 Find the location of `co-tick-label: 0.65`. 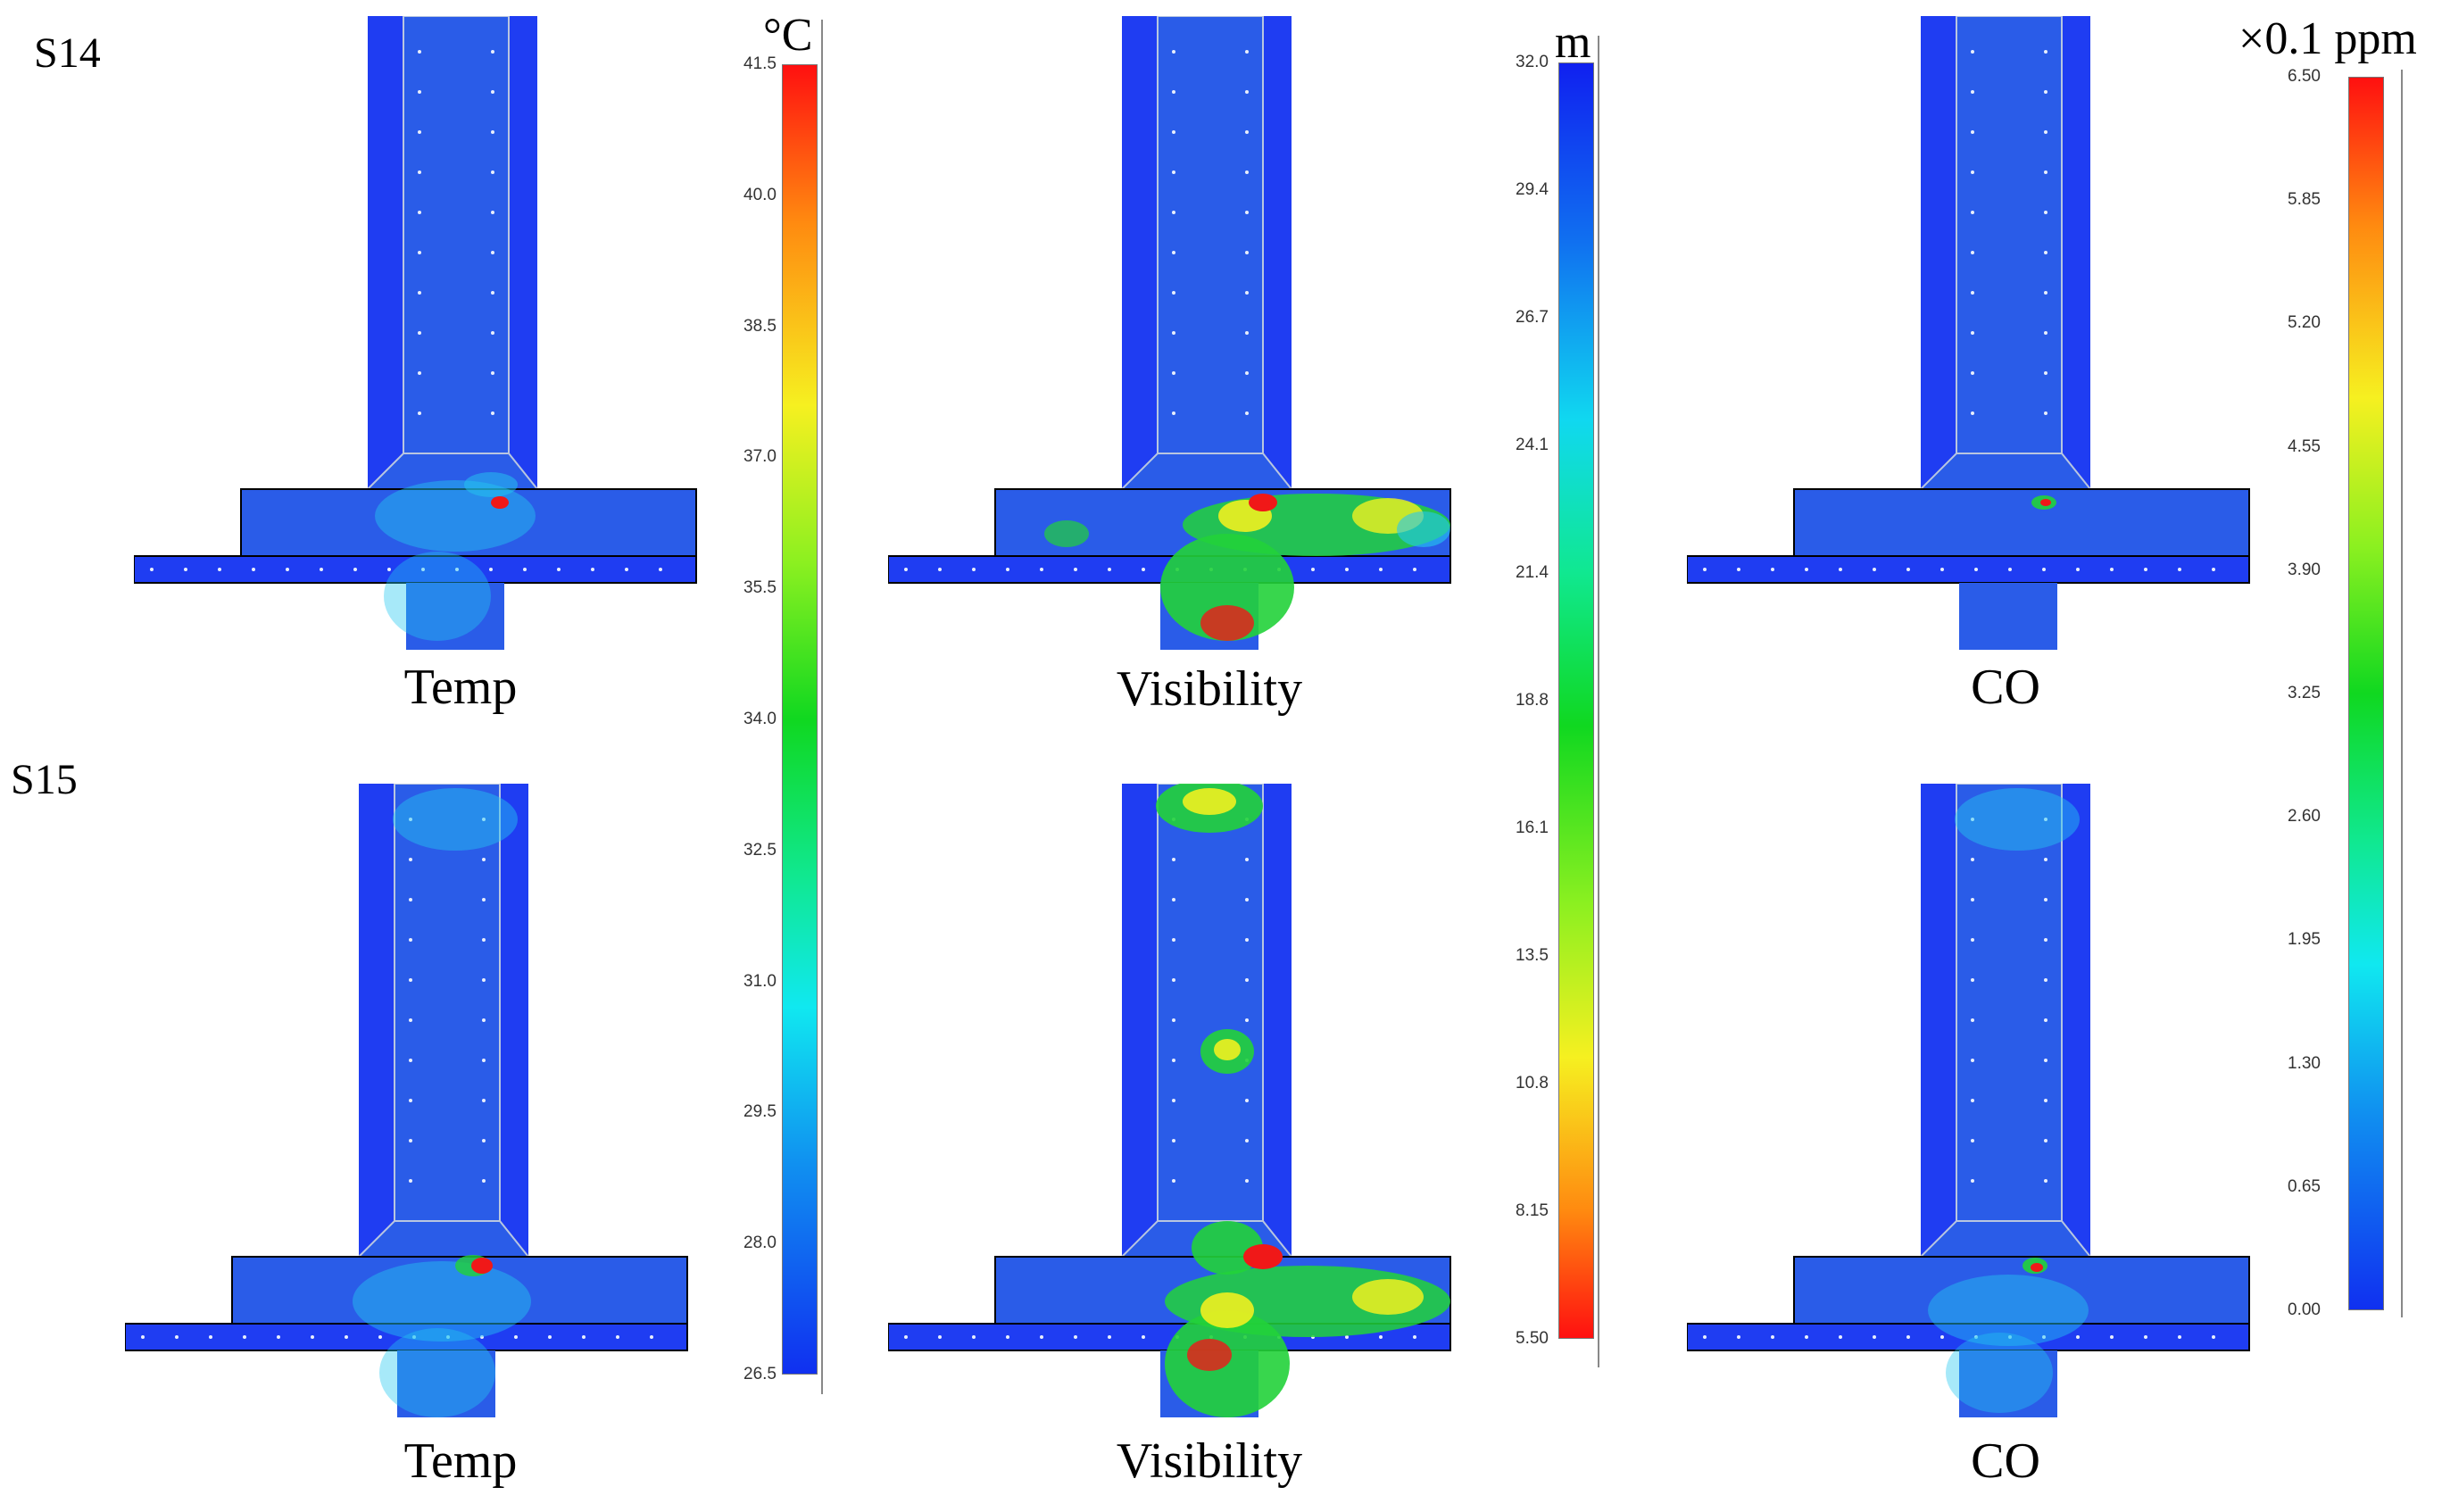

co-tick-label: 0.65 is located at coordinates (2304, 1186).